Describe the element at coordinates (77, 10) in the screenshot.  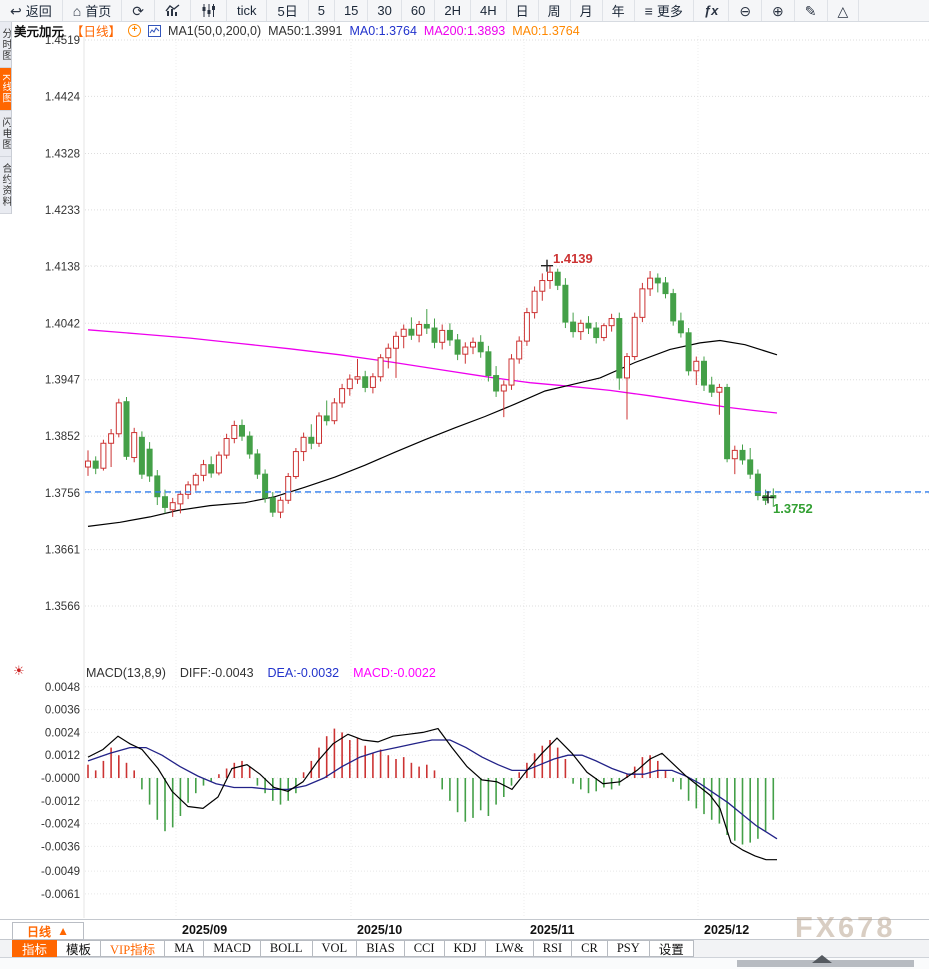
I see `home-icon: ⌂` at that location.